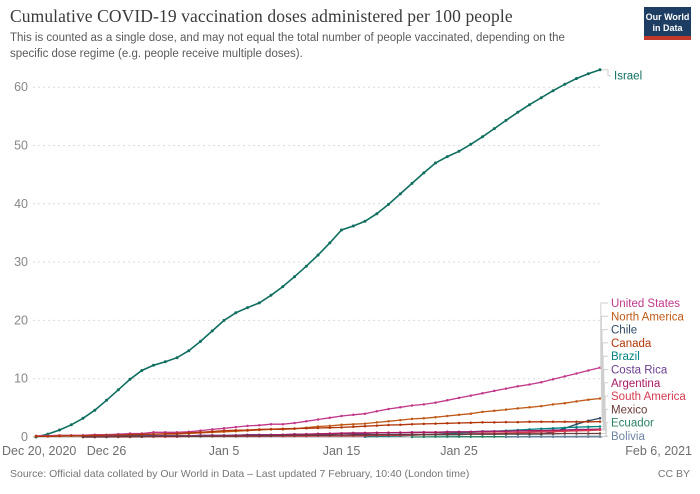 Image resolution: width=700 pixels, height=494 pixels. I want to click on legend-label-mexico: Mexico, so click(629, 410).